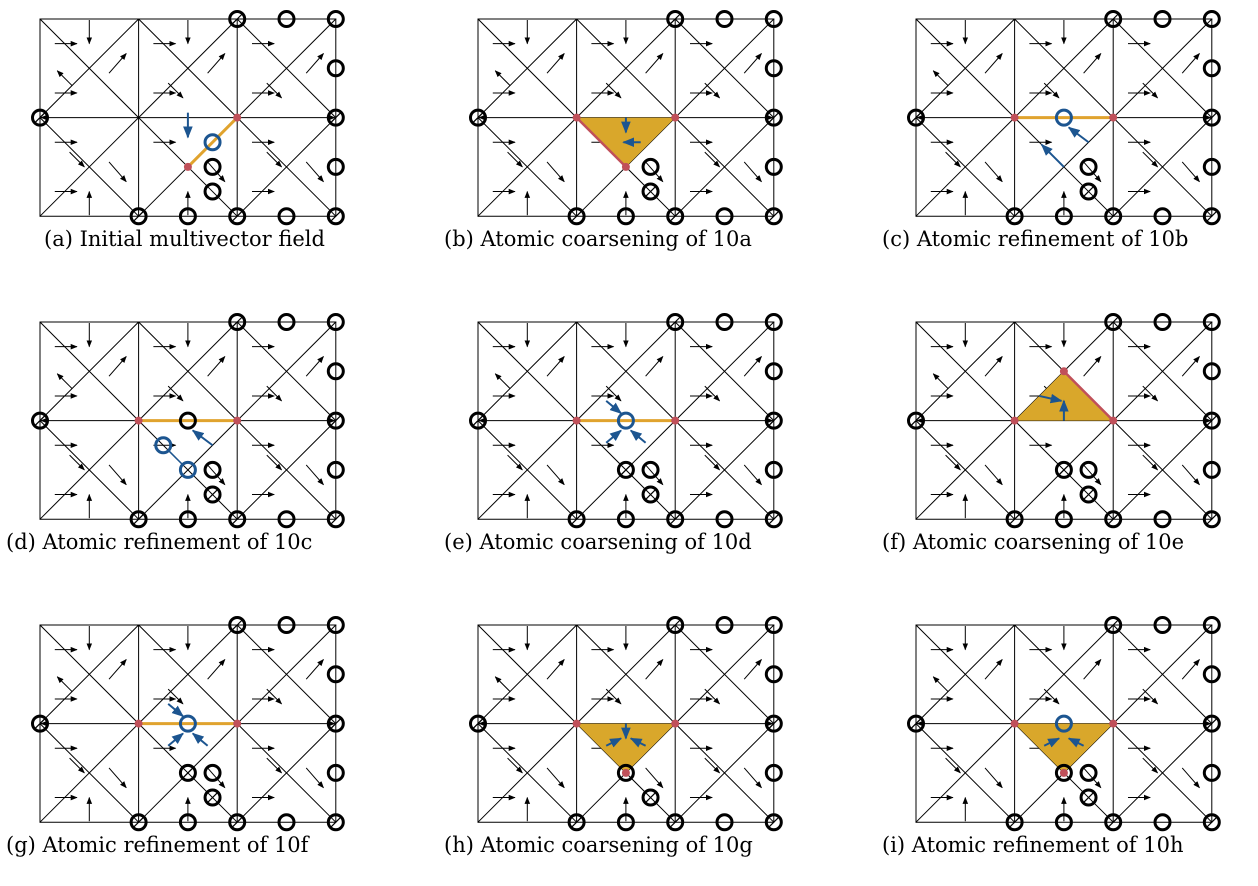  I want to click on panel-g-caption: (g) Atomic refinement of 10f, so click(157, 845).